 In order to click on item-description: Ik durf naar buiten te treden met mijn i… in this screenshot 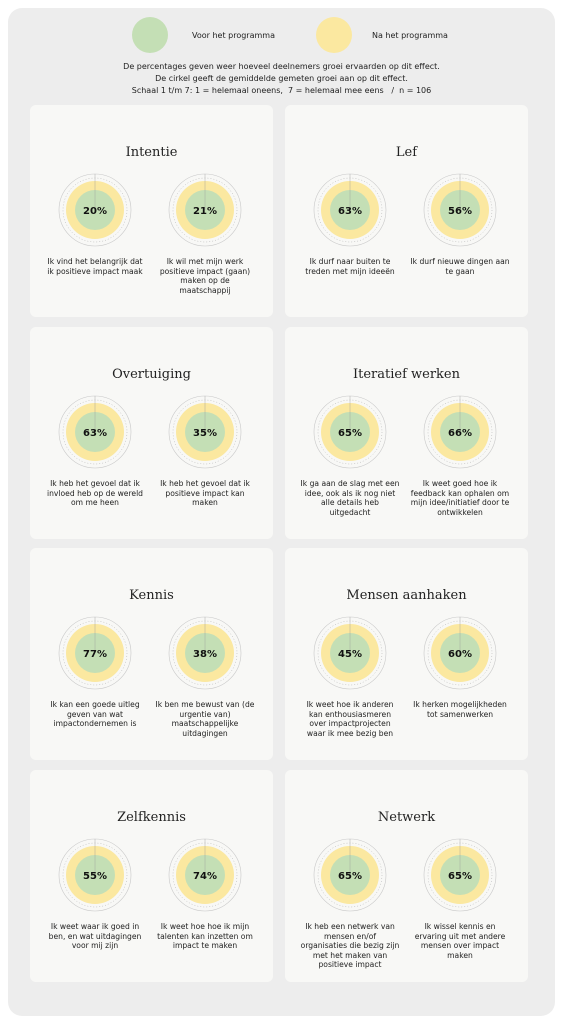, I will do `click(350, 266)`.